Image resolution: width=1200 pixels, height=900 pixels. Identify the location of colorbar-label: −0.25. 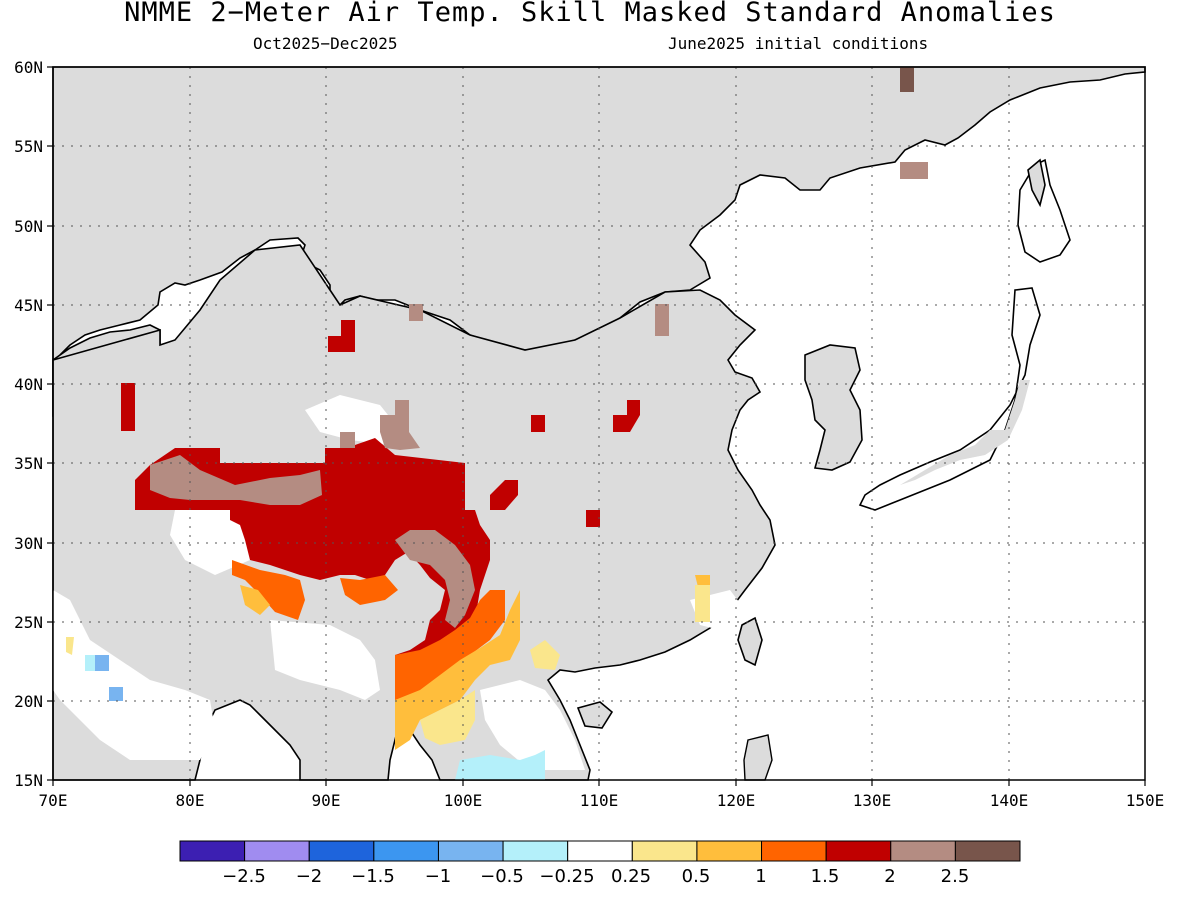
(566, 876).